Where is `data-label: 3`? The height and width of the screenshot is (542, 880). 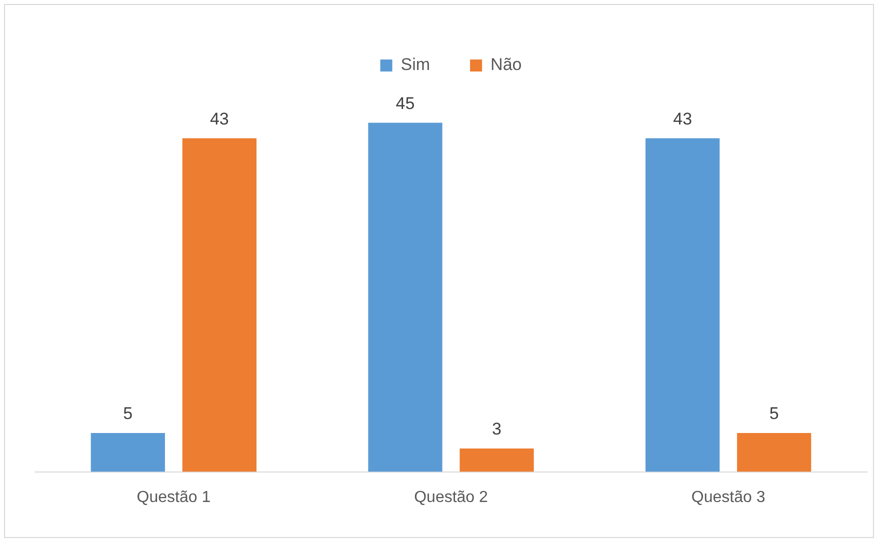
data-label: 3 is located at coordinates (497, 429).